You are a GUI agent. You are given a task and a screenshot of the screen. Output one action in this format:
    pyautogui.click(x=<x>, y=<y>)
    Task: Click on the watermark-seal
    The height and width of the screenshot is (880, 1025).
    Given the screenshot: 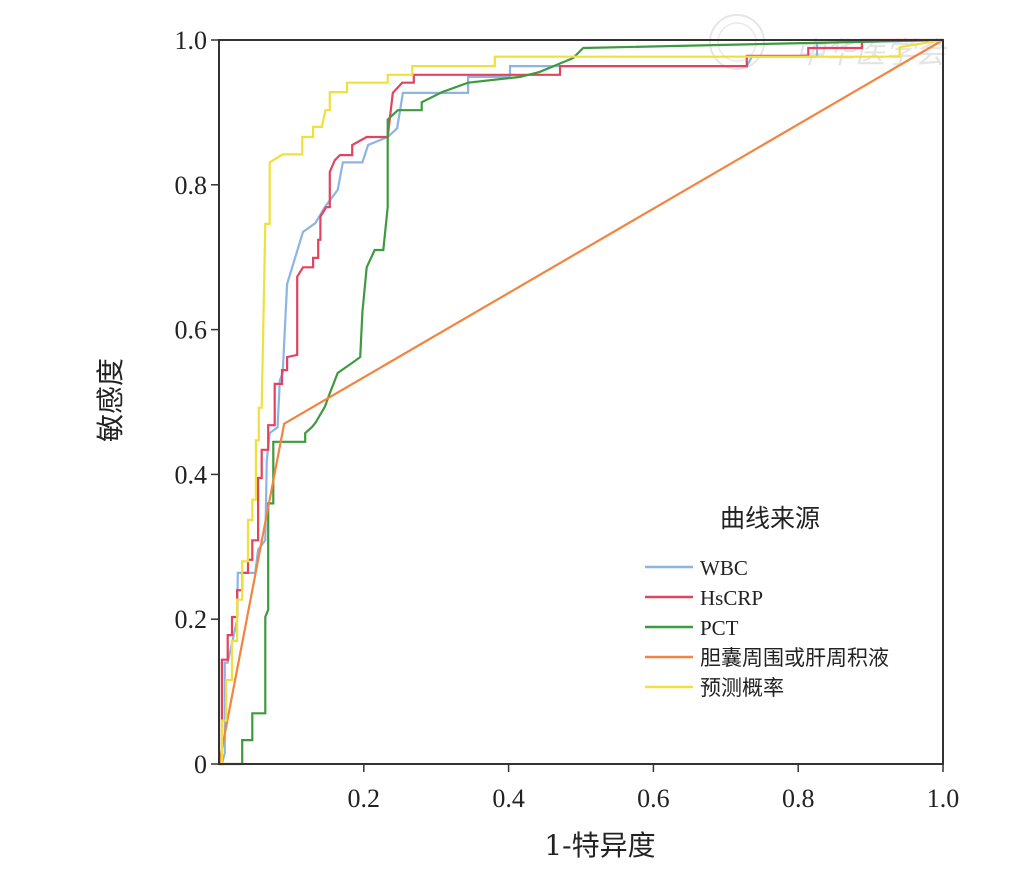 What is the action you would take?
    pyautogui.click(x=737, y=42)
    